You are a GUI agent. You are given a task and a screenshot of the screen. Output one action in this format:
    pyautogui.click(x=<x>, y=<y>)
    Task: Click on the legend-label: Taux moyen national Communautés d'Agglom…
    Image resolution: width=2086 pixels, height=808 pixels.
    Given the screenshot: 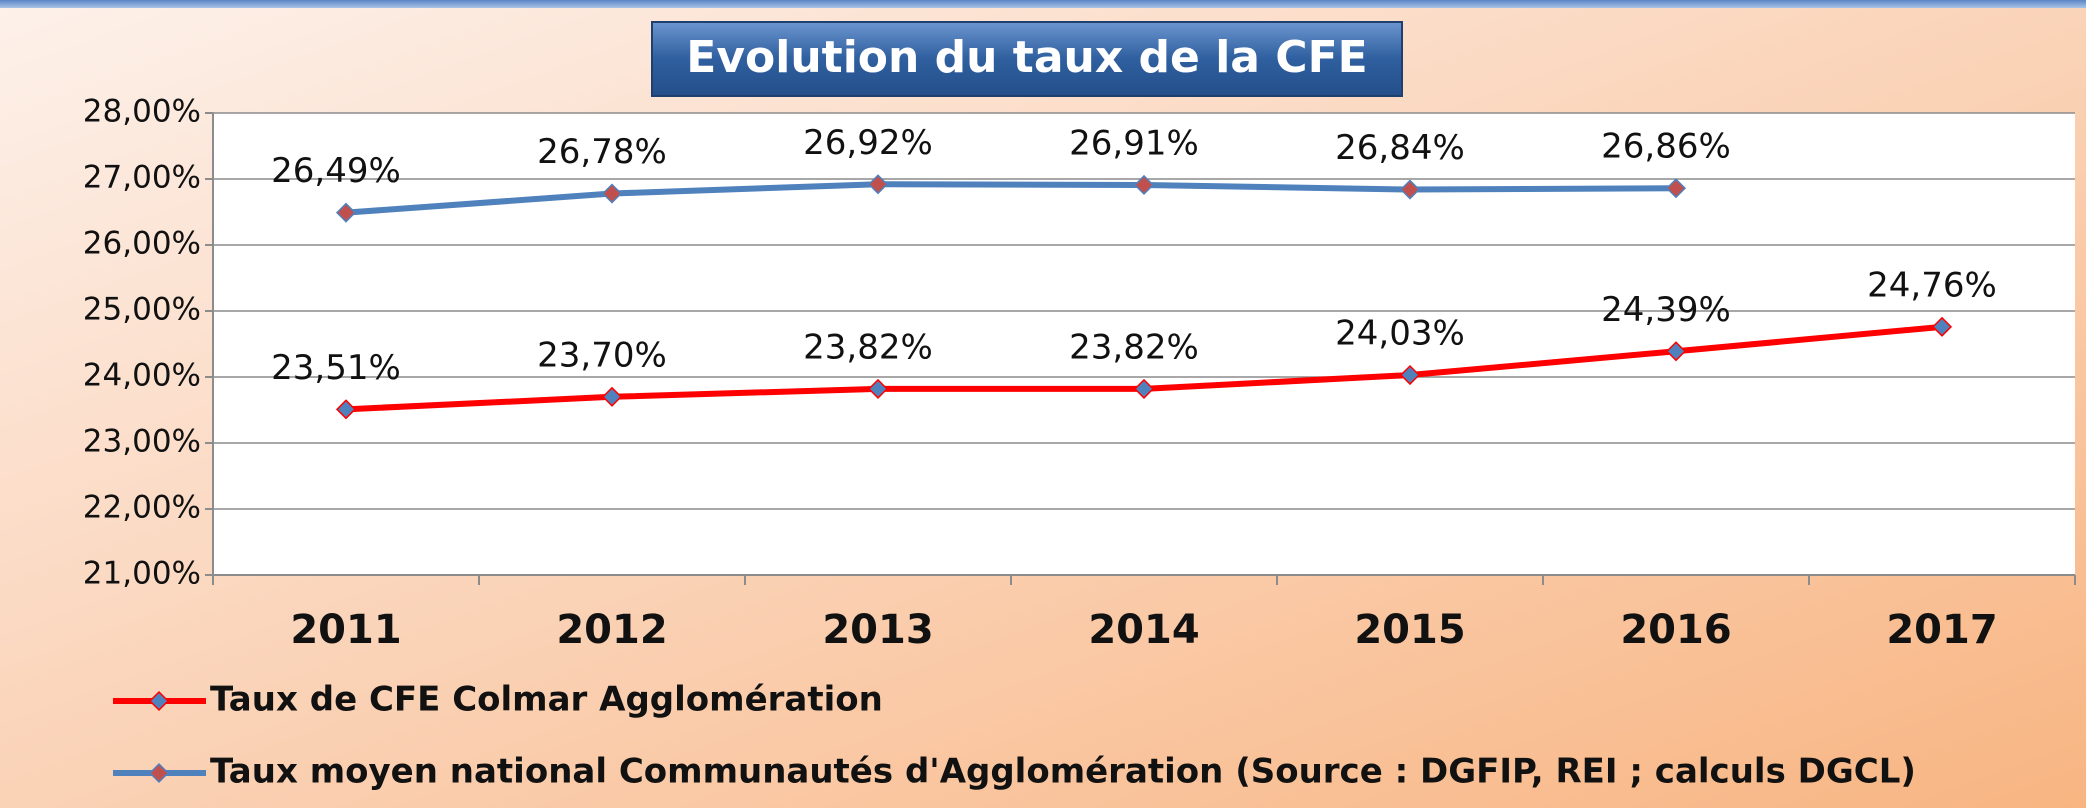 What is the action you would take?
    pyautogui.click(x=1063, y=772)
    